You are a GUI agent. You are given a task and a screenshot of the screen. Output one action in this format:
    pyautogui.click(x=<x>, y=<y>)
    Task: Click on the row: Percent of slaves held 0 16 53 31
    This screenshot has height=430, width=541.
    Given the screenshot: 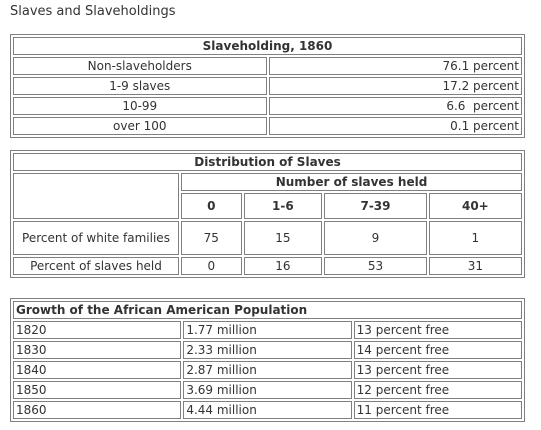 What is the action you would take?
    pyautogui.click(x=267, y=266)
    